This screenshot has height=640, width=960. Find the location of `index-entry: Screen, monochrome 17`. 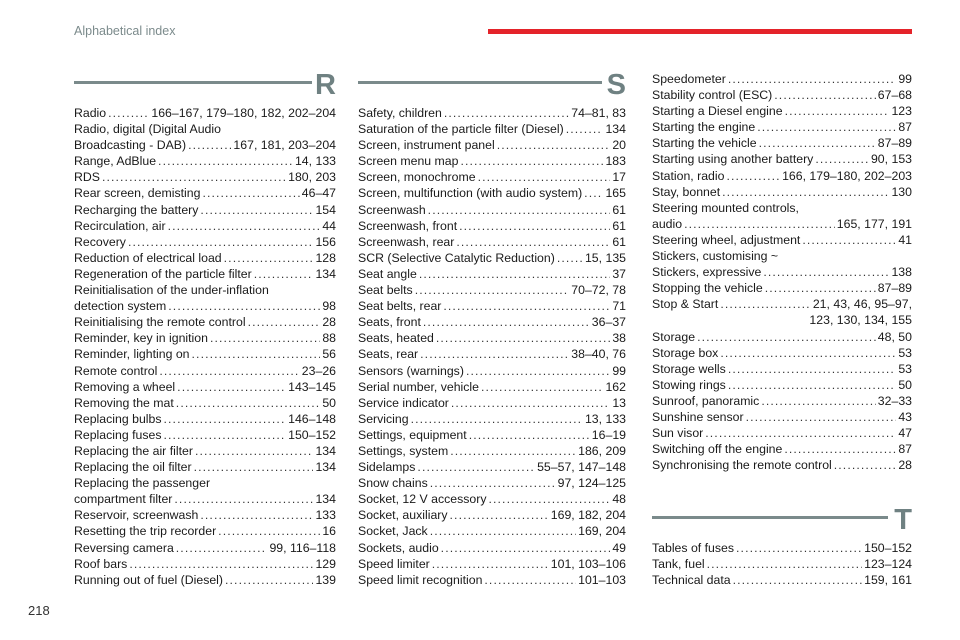

index-entry: Screen, monochrome 17 is located at coordinates (492, 177).